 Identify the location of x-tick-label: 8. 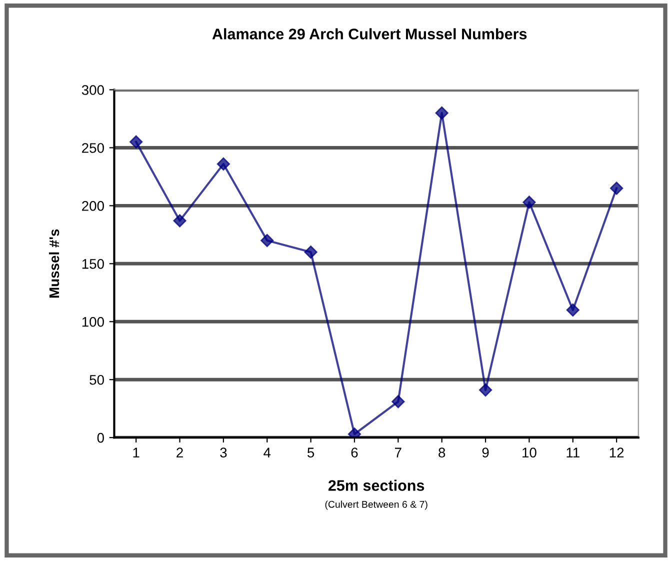
(442, 453).